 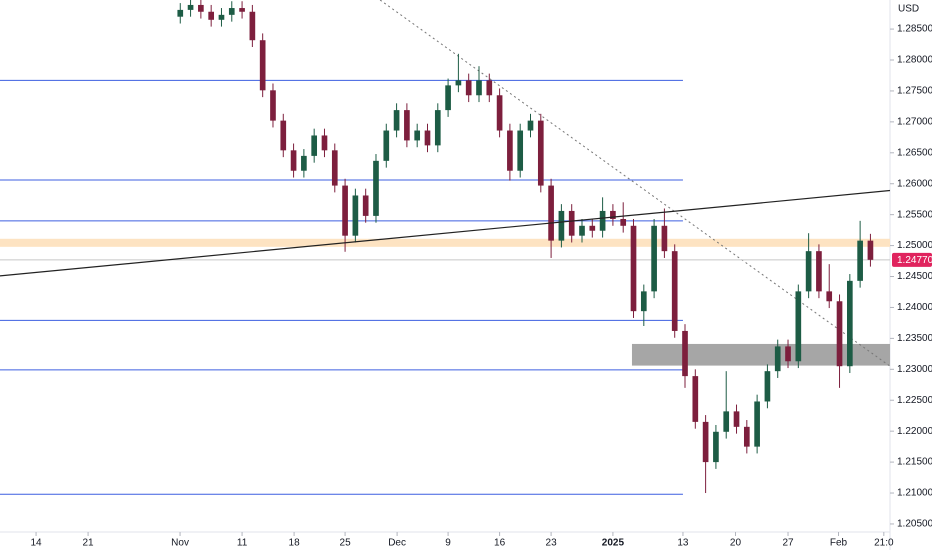 What do you see at coordinates (914, 462) in the screenshot?
I see `y-tick-label: 1.21500` at bounding box center [914, 462].